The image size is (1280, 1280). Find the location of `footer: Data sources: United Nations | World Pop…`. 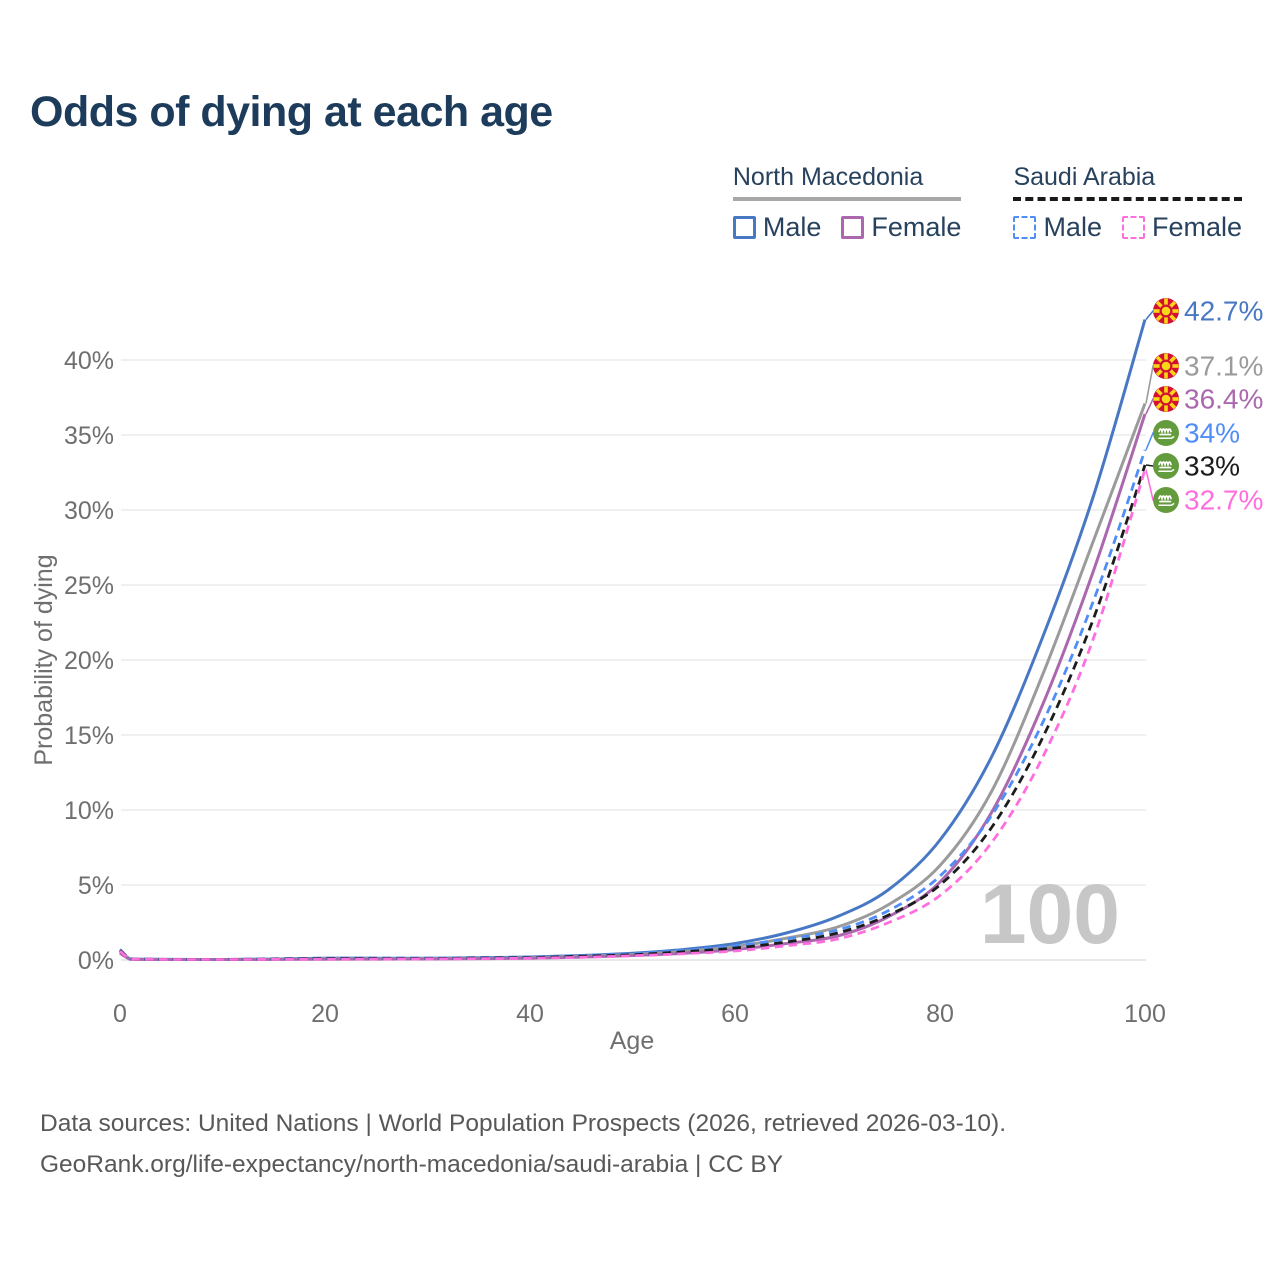

footer: Data sources: United Nations | World Pop… is located at coordinates (523, 1144).